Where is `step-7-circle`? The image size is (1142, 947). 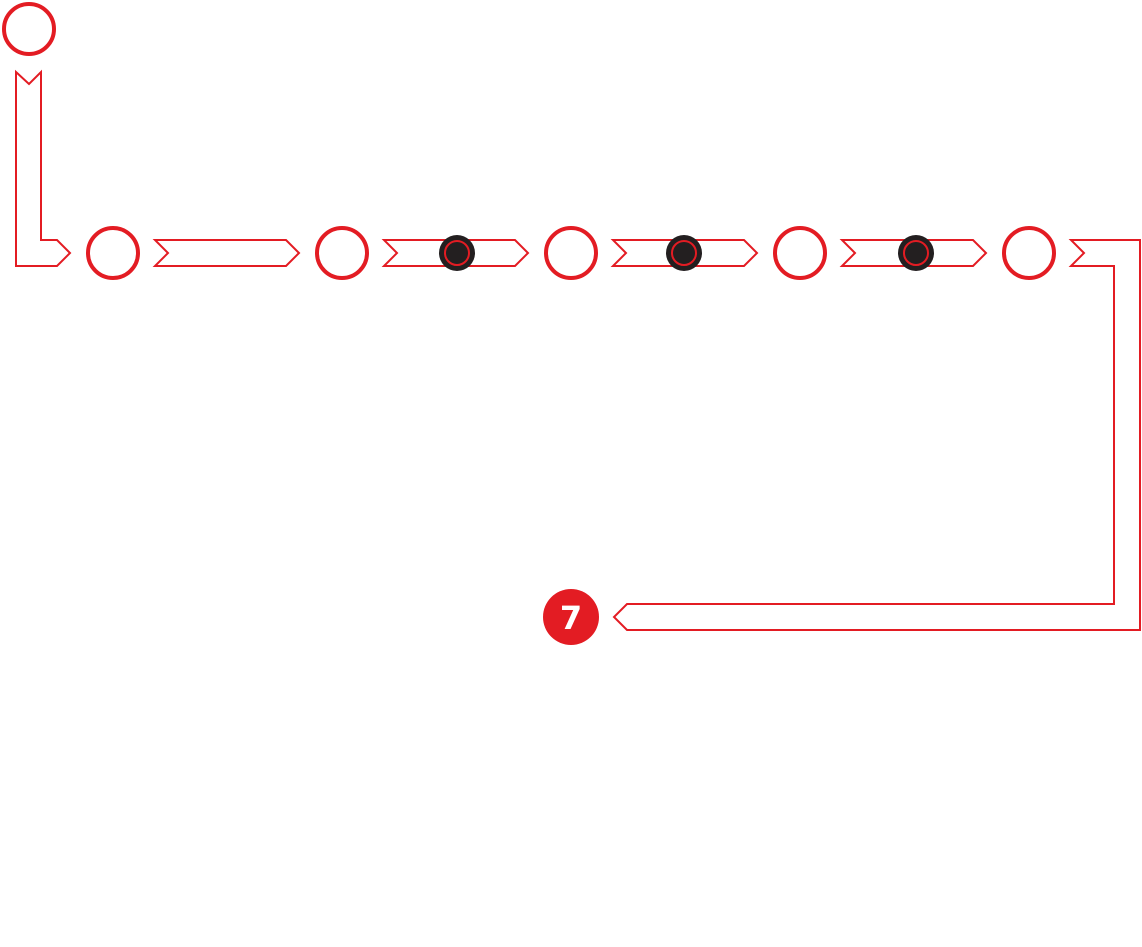
step-7-circle is located at coordinates (571, 617).